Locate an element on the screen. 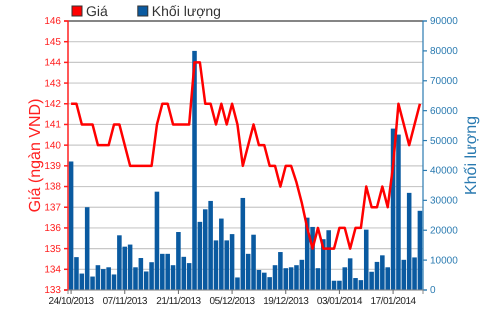  x-tick-label: 03/01/2014 is located at coordinates (339, 302).